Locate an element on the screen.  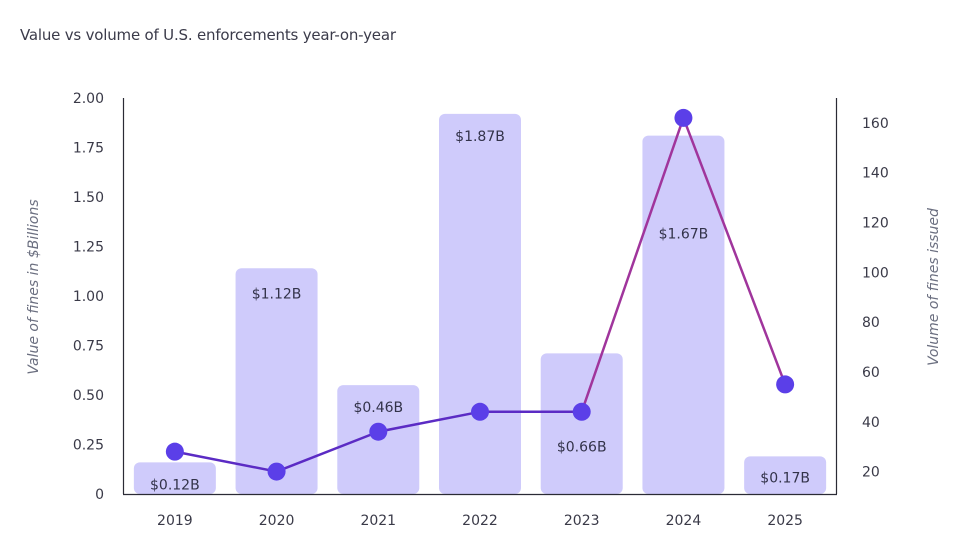
bar-2024 is located at coordinates (683, 314).